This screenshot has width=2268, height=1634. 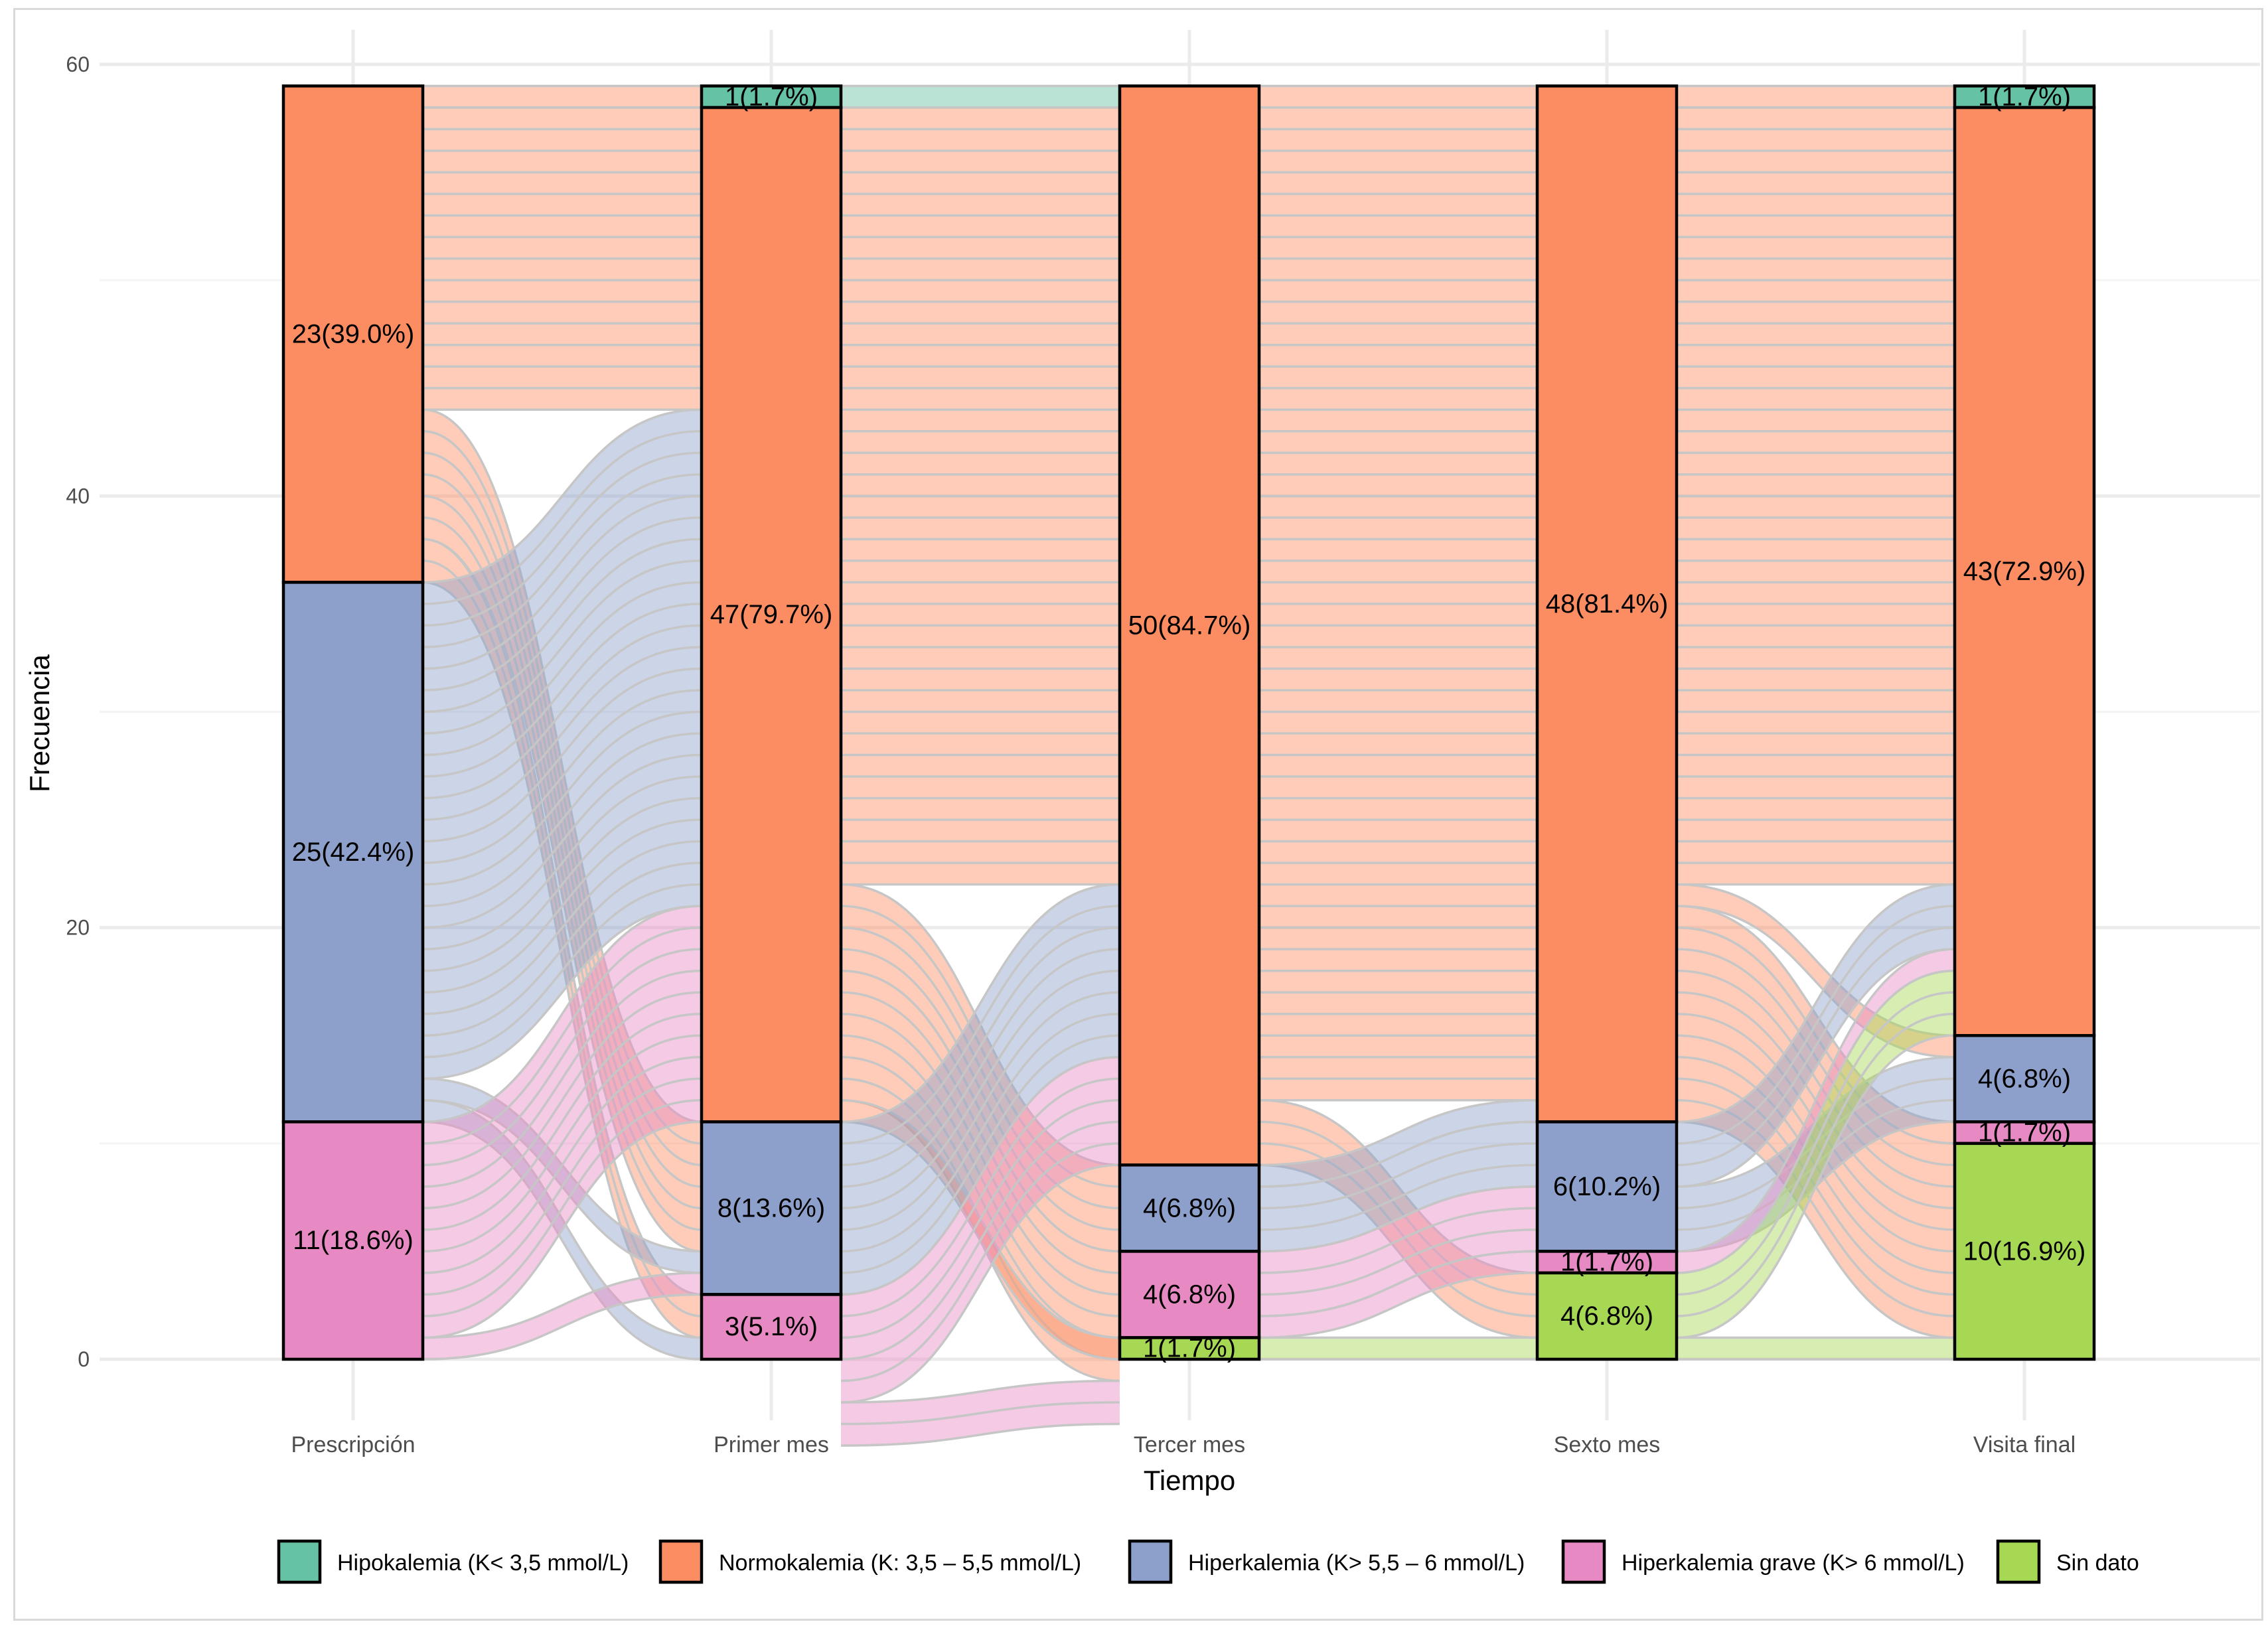 I want to click on legend-swatch-grave, so click(x=1583, y=1561).